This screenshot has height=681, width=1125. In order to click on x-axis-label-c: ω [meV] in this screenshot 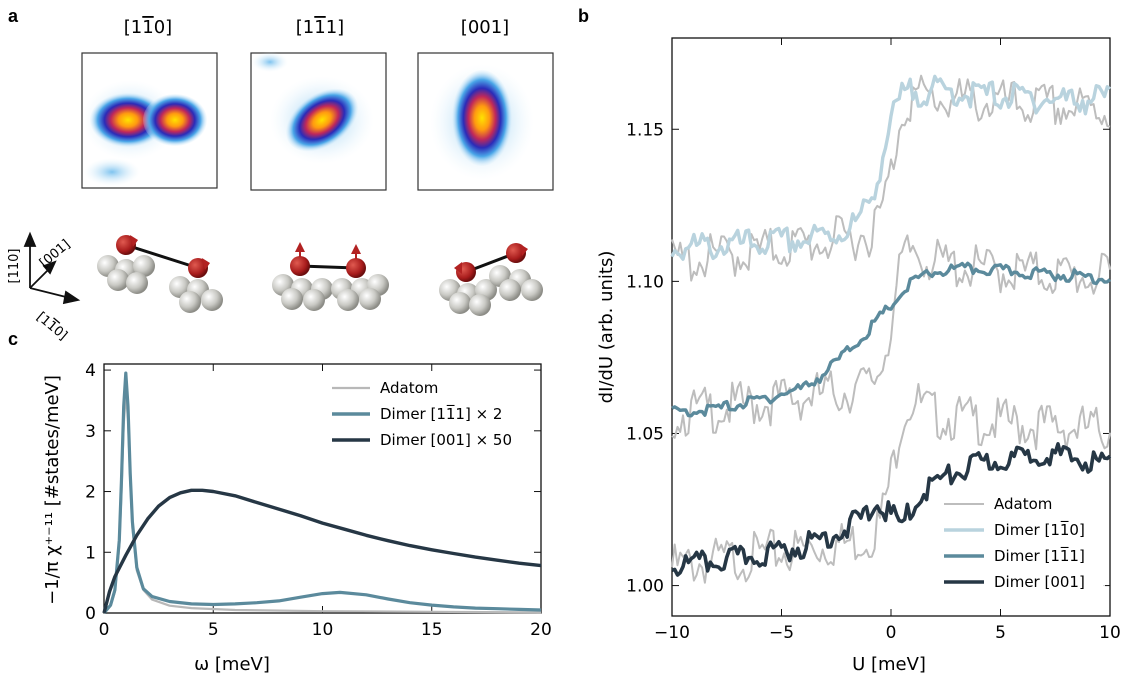, I will do `click(232, 664)`.